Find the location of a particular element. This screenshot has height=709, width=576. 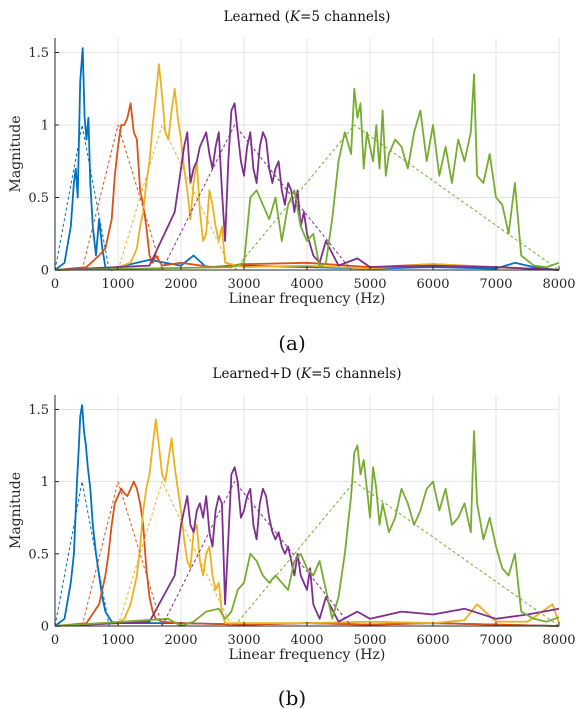

caption-b: (b) is located at coordinates (292, 697).